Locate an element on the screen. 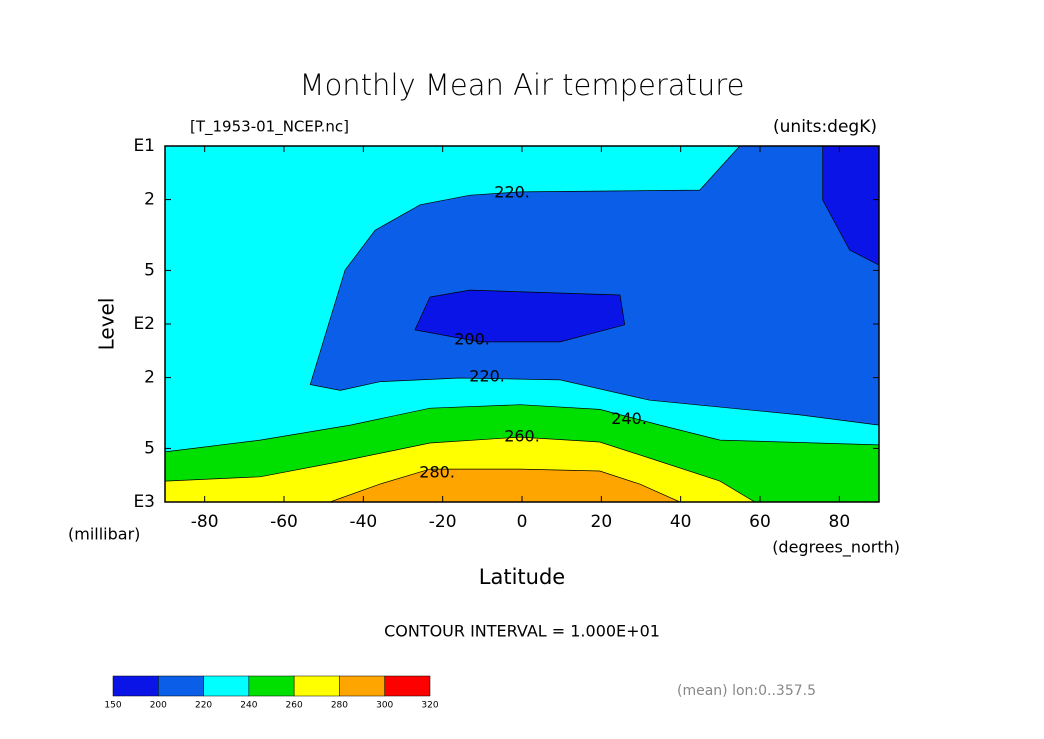 This screenshot has height=739, width=1044. colorbar-label: 320 is located at coordinates (429, 706).